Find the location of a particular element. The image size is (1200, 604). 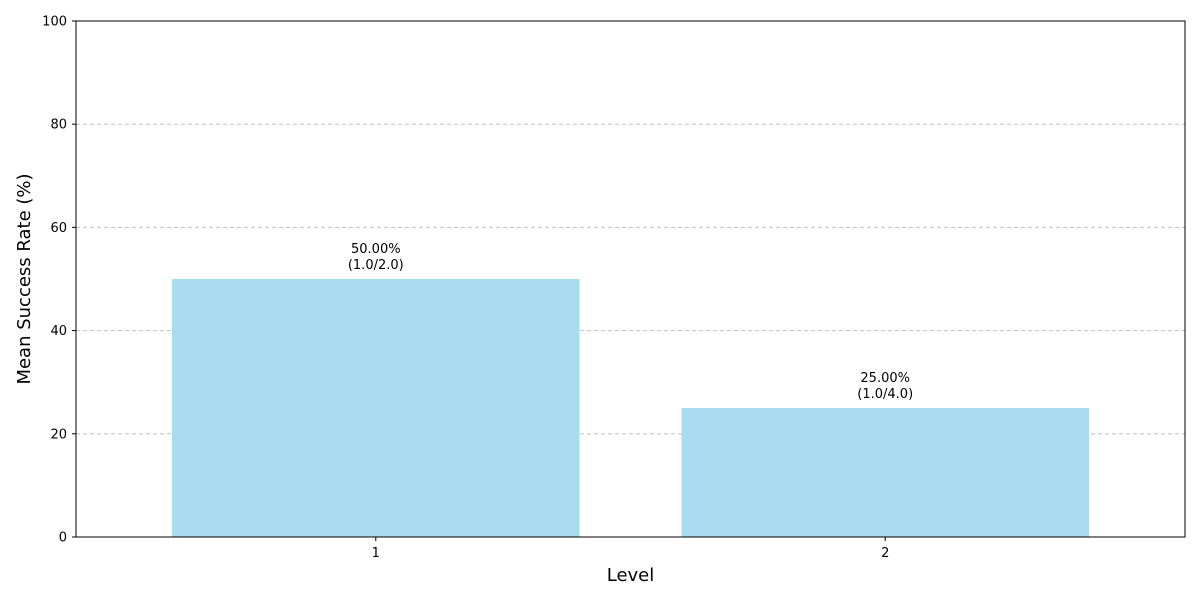

bar-value-label: 25.00% is located at coordinates (885, 378).